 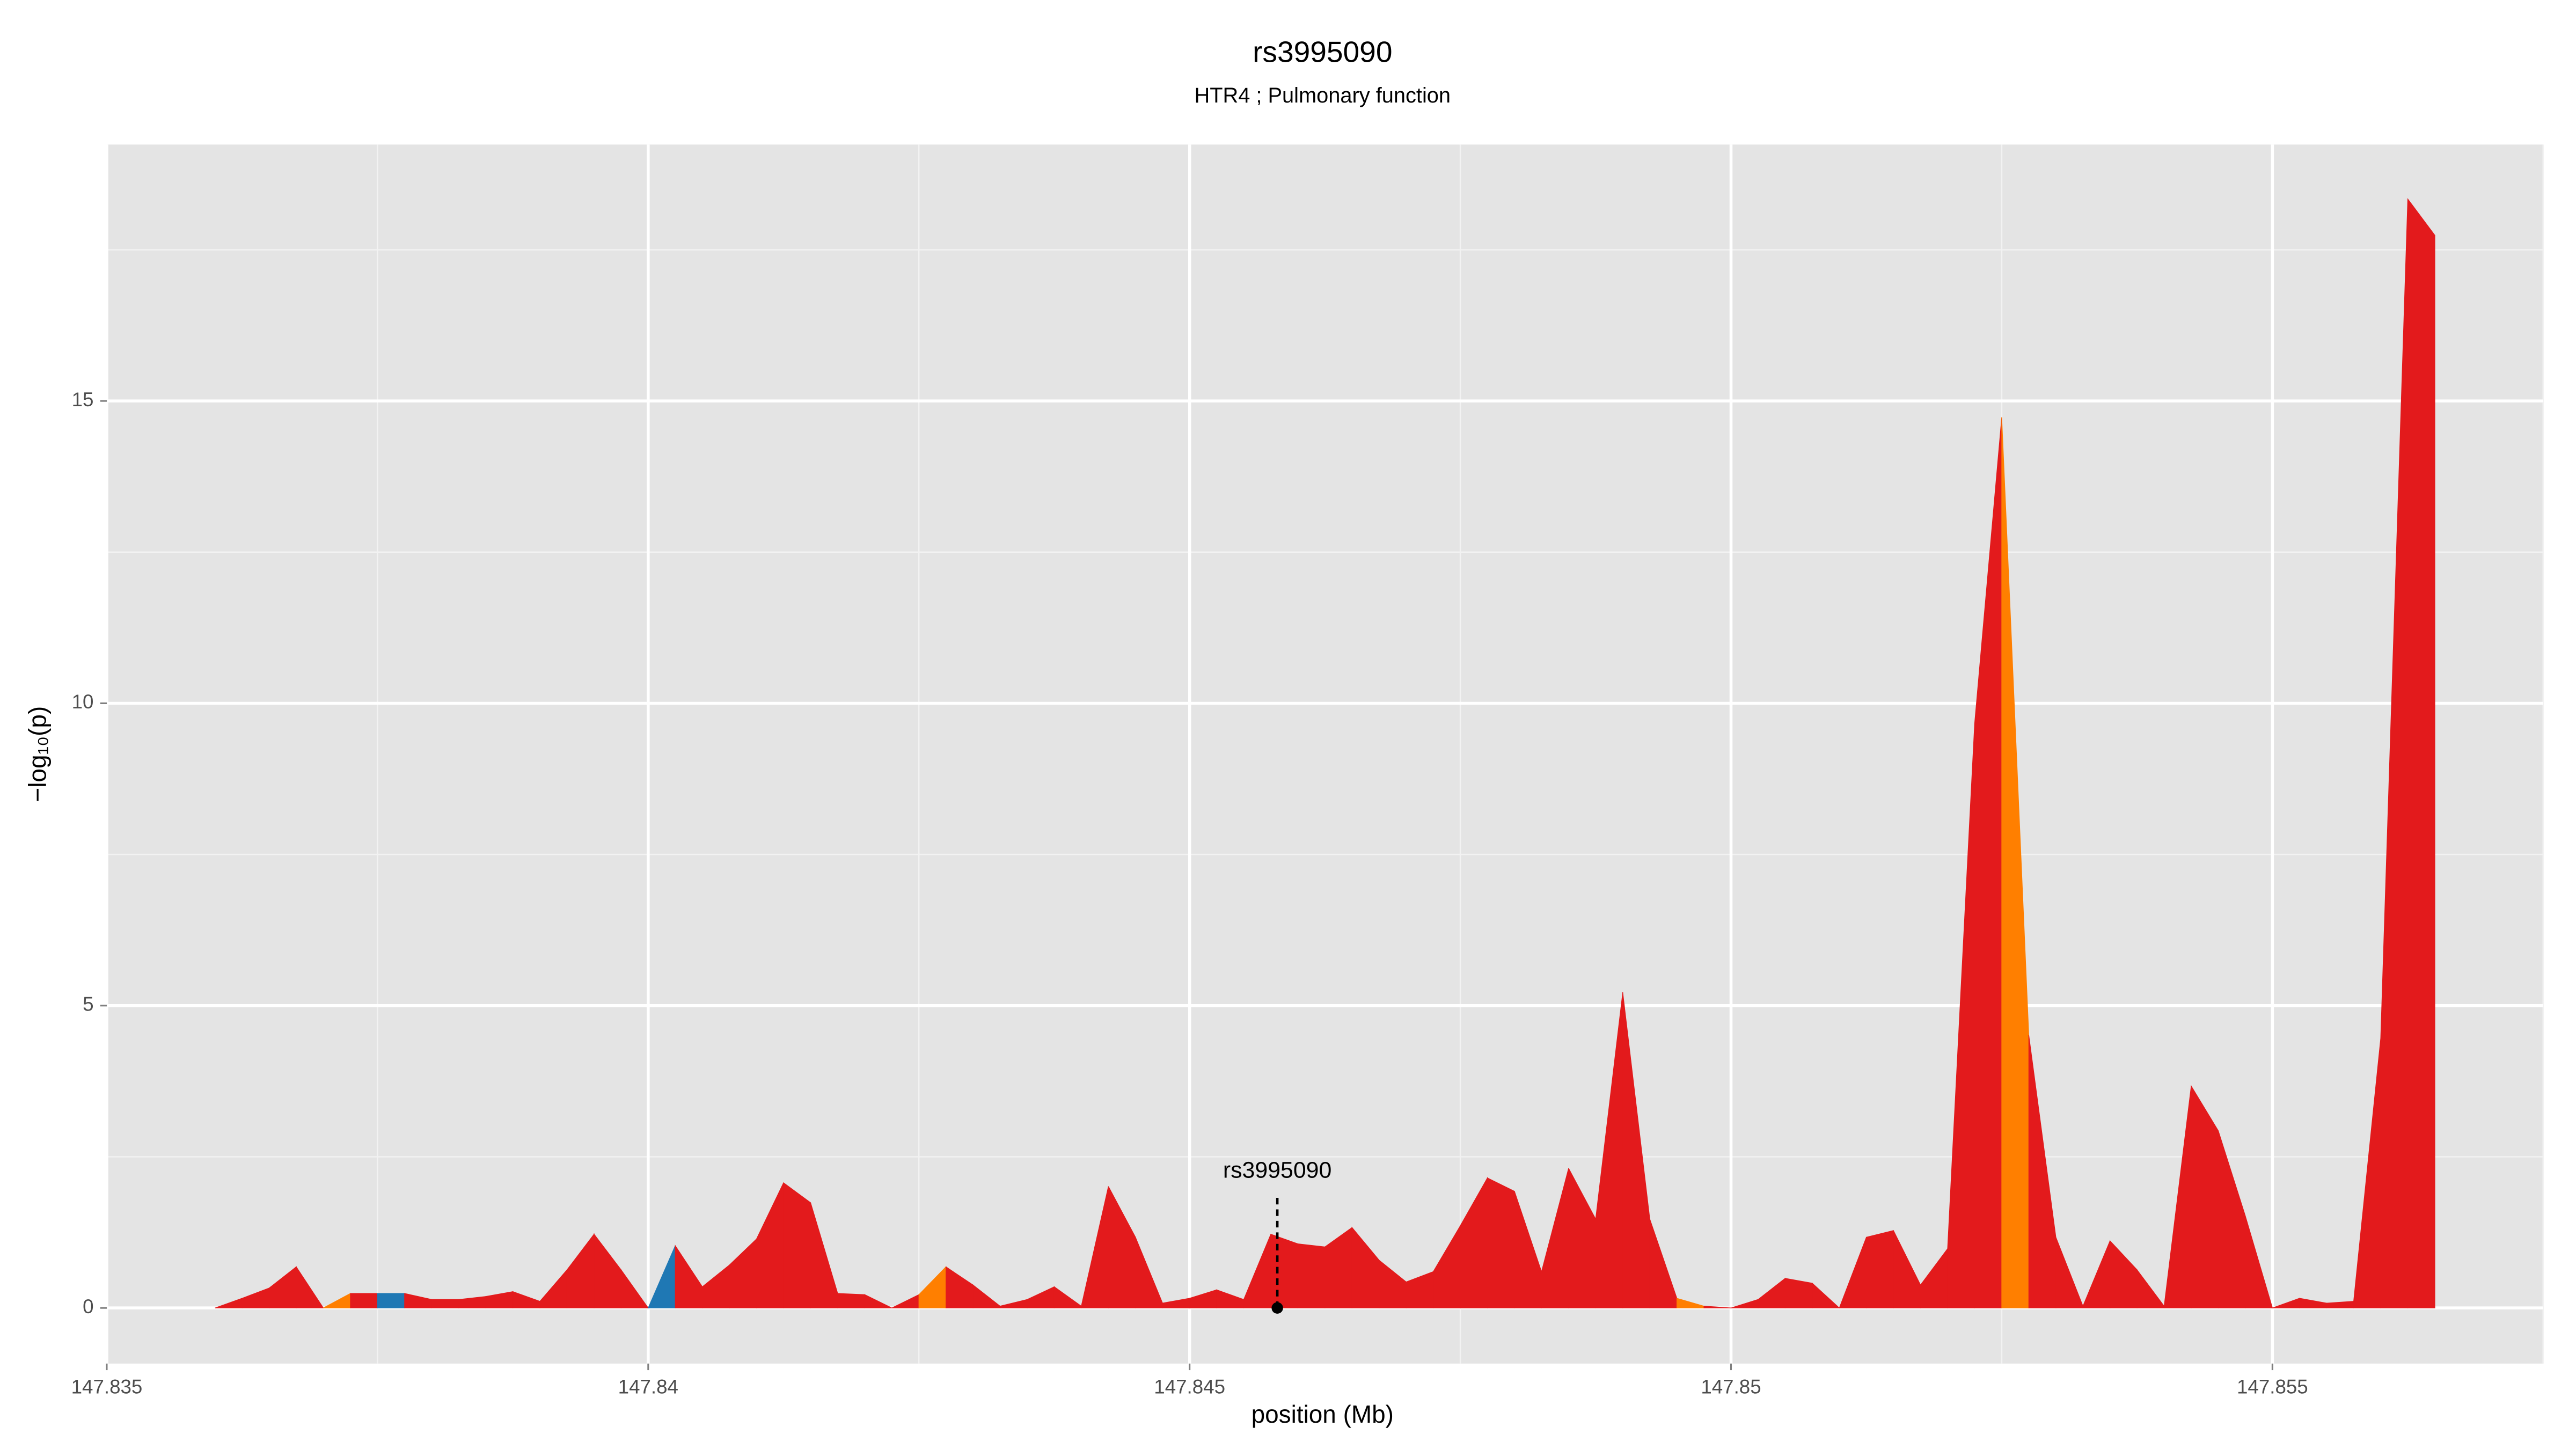 What do you see at coordinates (2272, 1386) in the screenshot?
I see `x-tick-label: 147.855` at bounding box center [2272, 1386].